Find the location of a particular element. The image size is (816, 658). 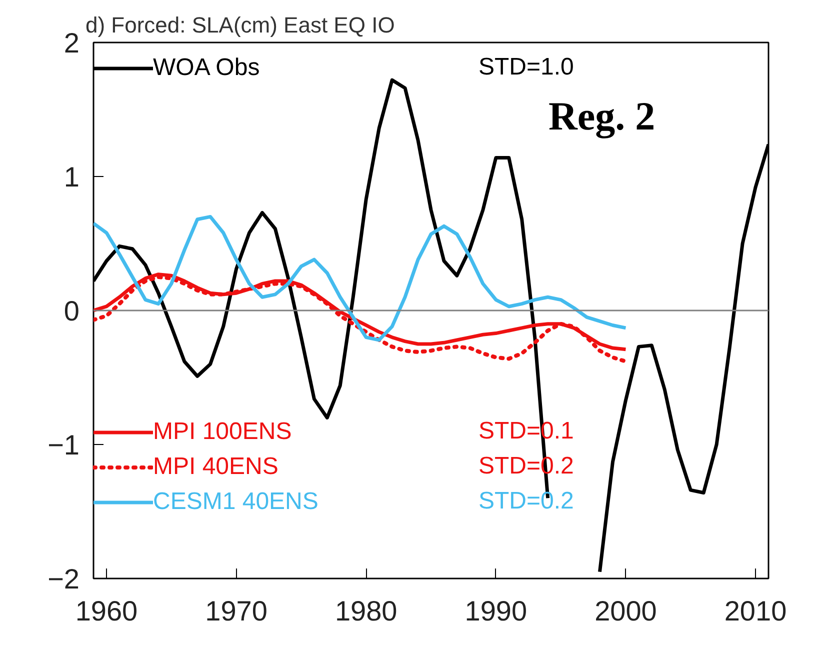

chart-title: d) Forced: SLA(cm) East EQ IO is located at coordinates (240, 25).